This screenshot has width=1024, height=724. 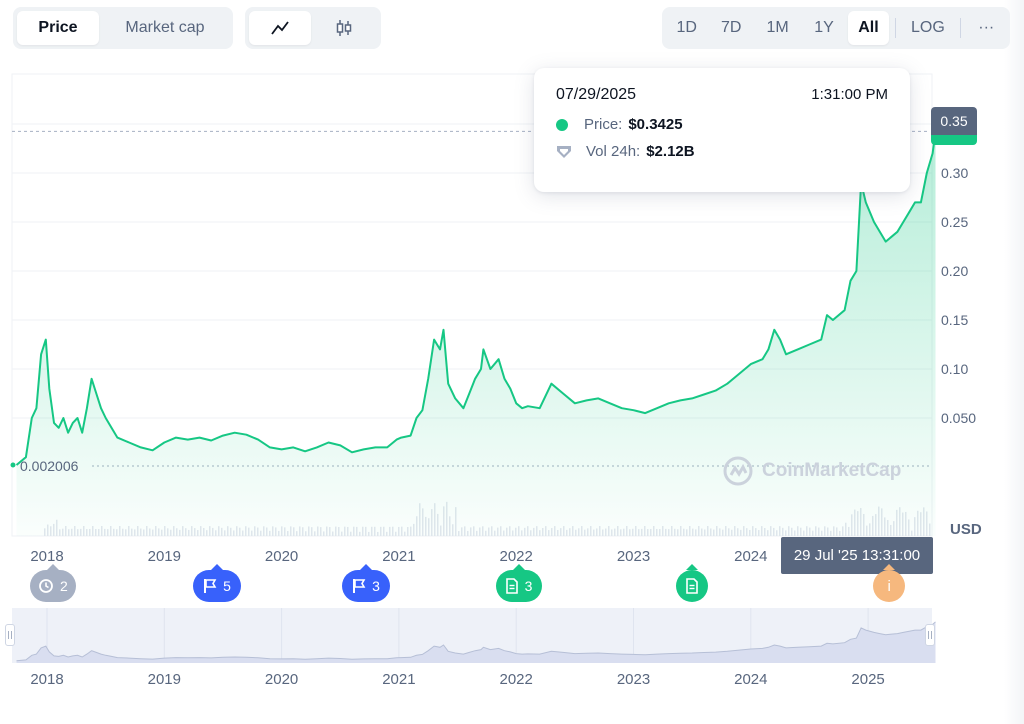 I want to click on navigator-tick-label: 2018, so click(x=46, y=679).